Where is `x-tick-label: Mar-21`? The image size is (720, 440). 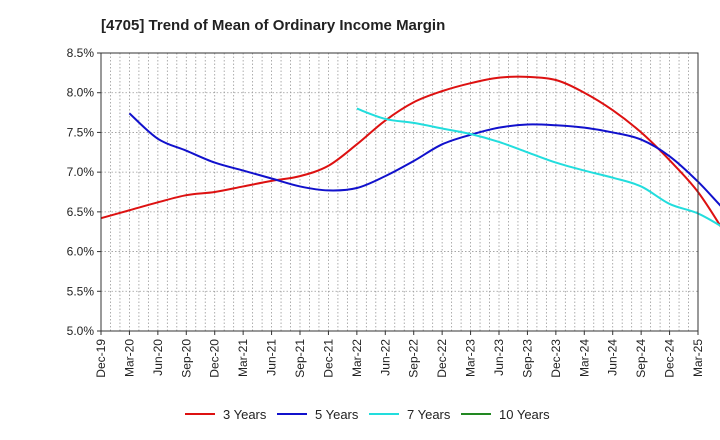 x-tick-label: Mar-21 is located at coordinates (243, 358).